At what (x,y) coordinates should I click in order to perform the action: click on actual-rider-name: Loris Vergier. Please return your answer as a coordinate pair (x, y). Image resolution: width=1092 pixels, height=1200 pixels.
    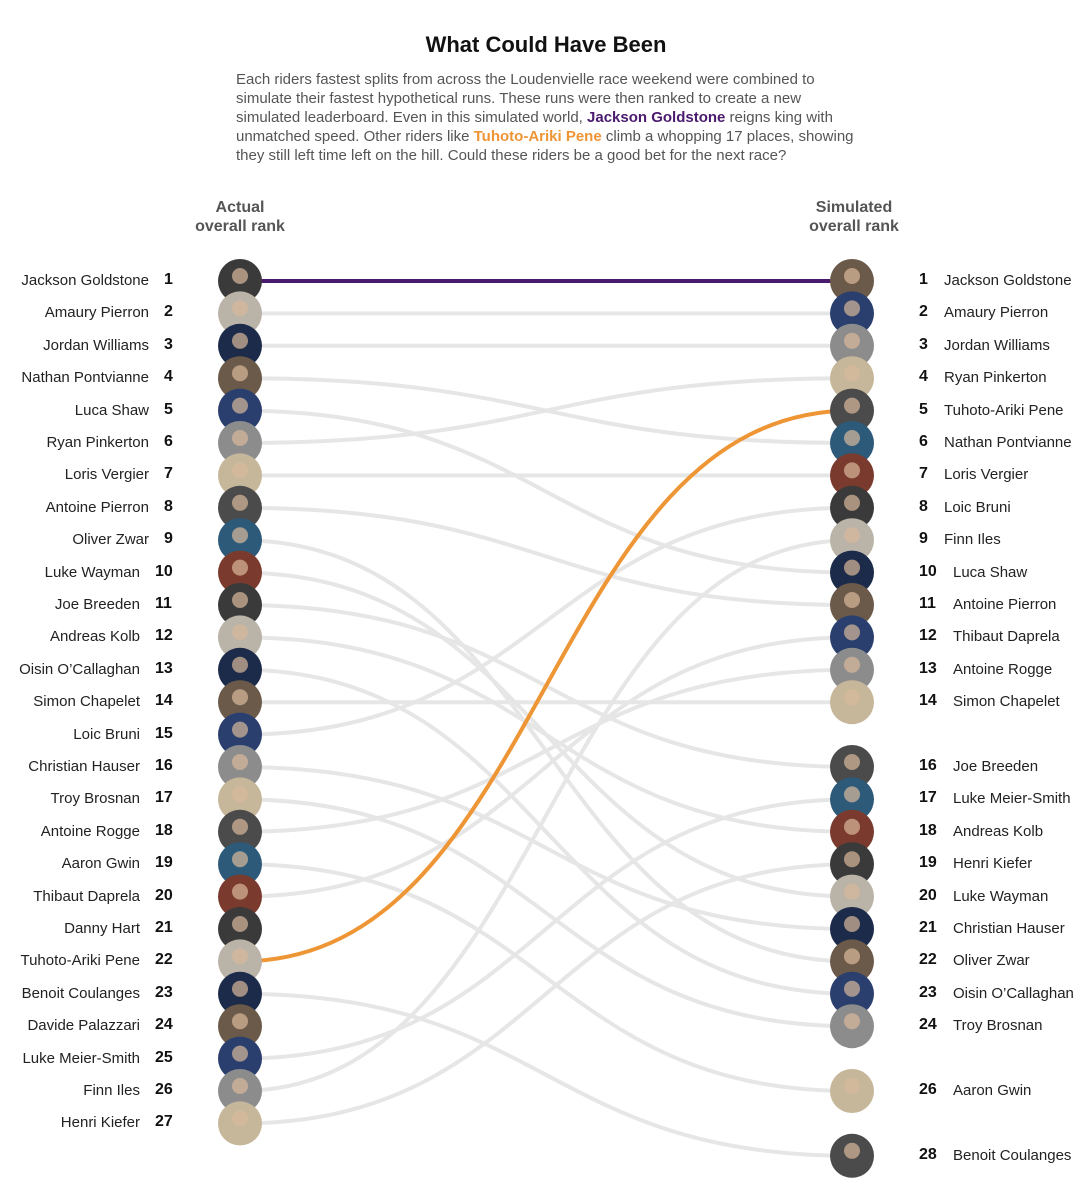
    Looking at the image, I should click on (106, 475).